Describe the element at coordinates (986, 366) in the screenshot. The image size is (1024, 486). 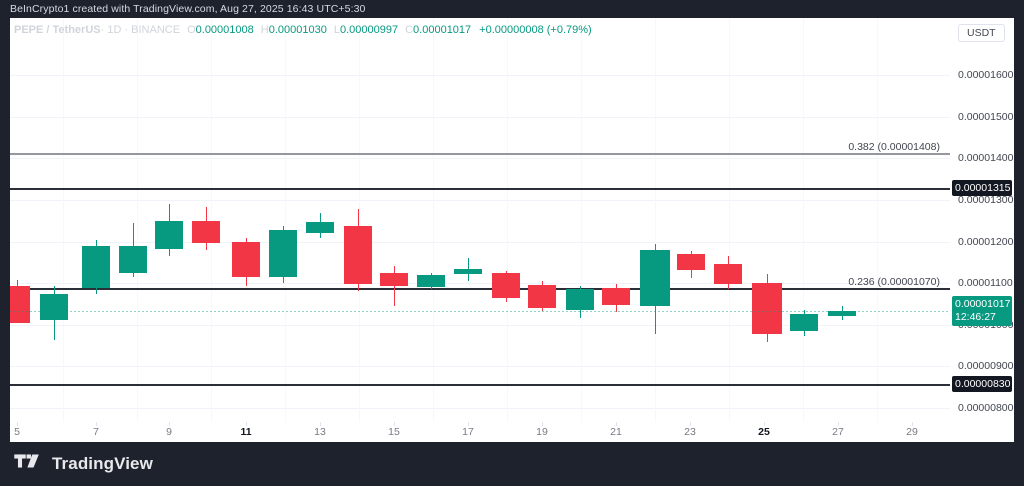
I see `price-axis-tick: 0.00000900` at that location.